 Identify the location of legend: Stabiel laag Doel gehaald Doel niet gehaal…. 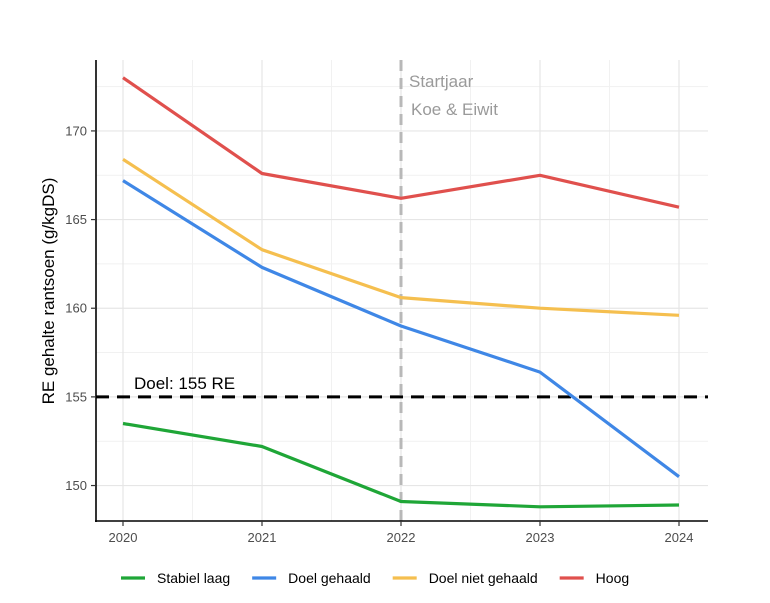
(375, 578).